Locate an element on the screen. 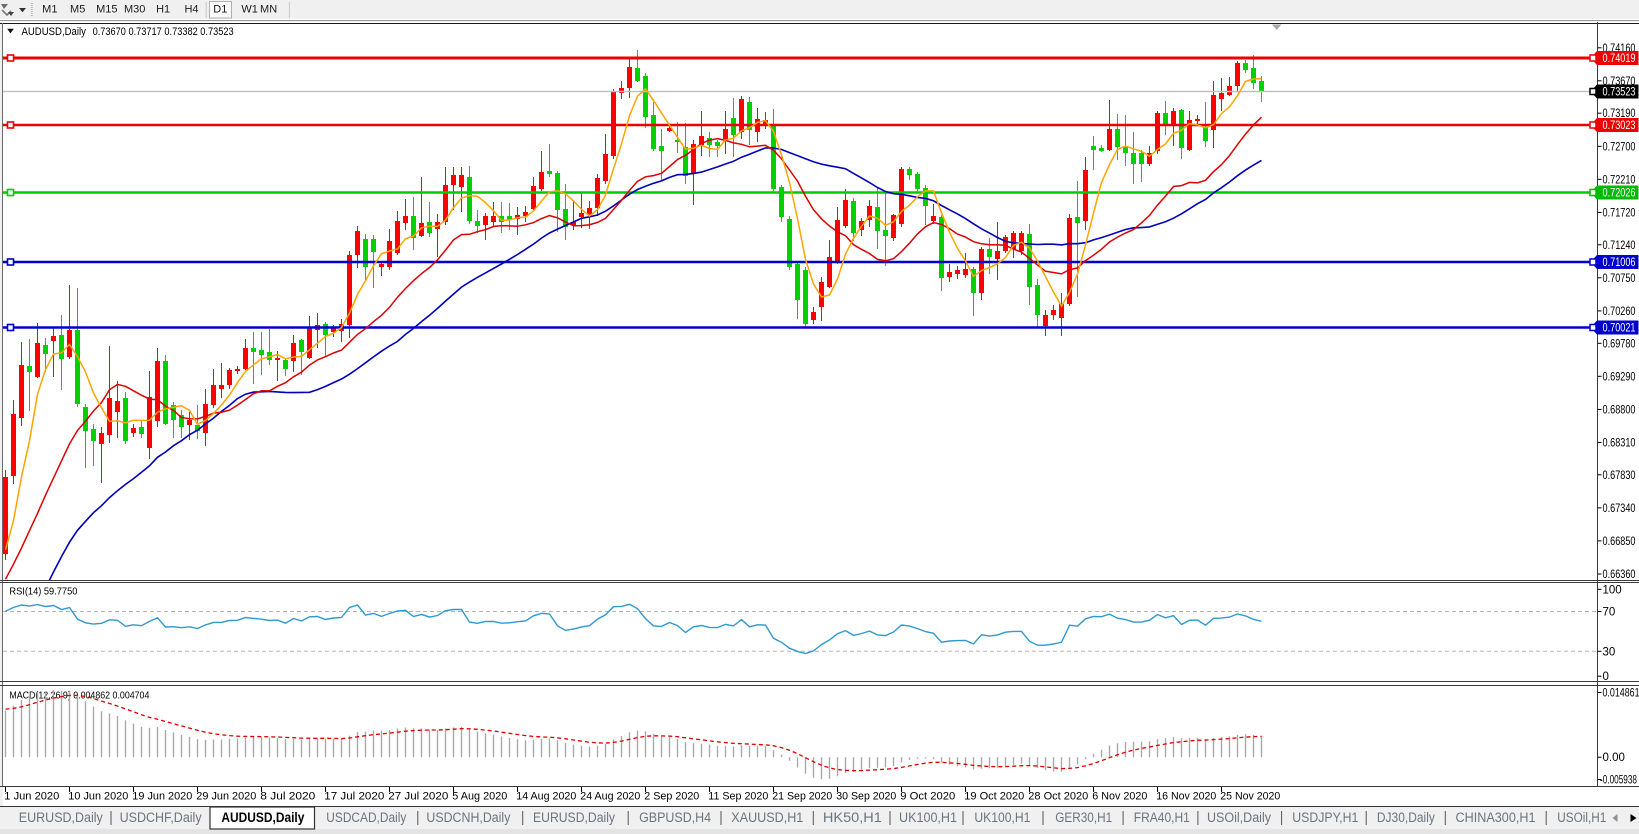 The image size is (1639, 834). svg-text: 100 is located at coordinates (1612, 590).